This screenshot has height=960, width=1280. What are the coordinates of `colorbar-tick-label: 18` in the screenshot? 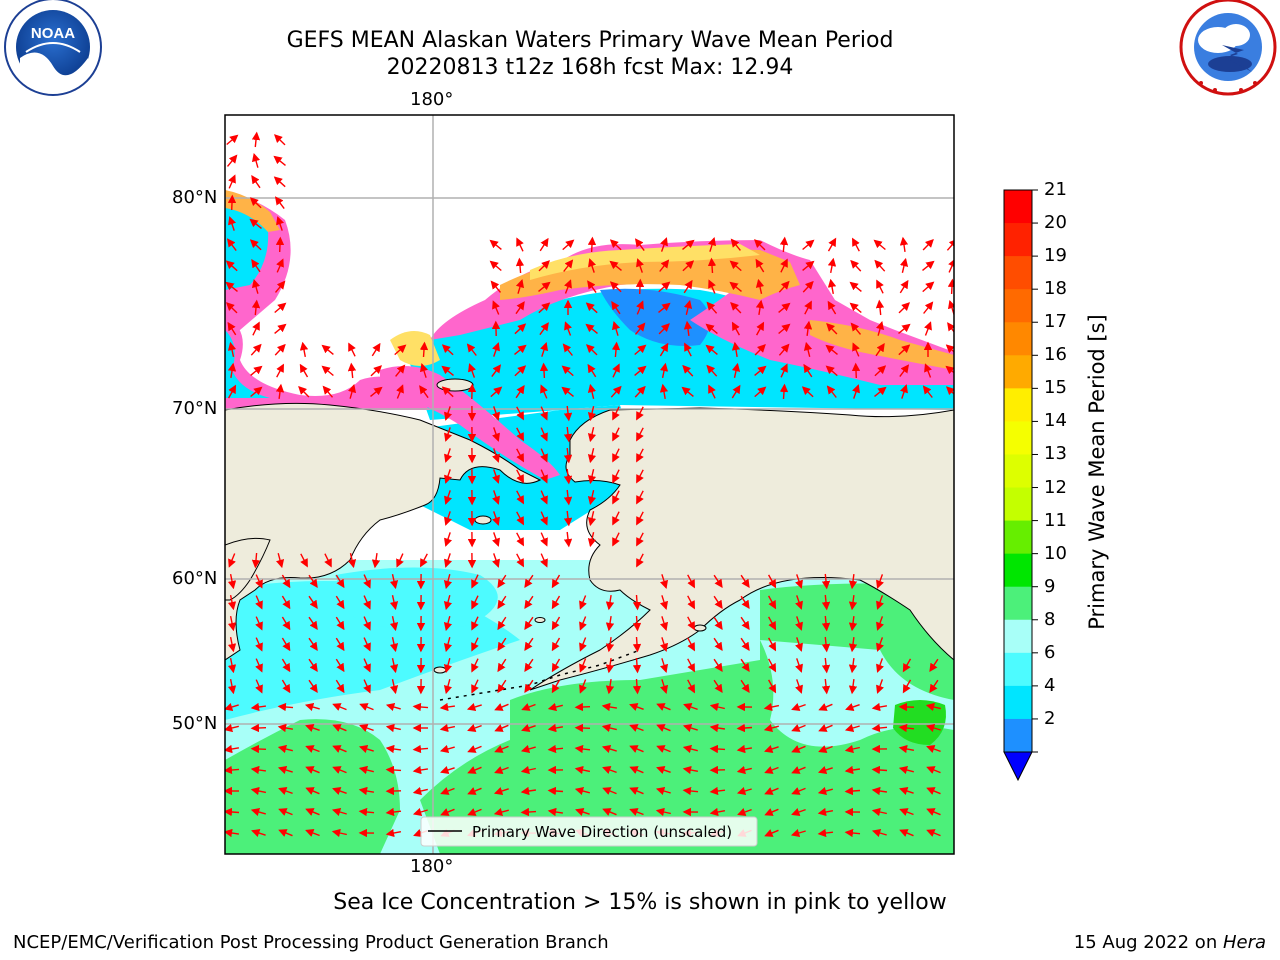 It's located at (1055, 289).